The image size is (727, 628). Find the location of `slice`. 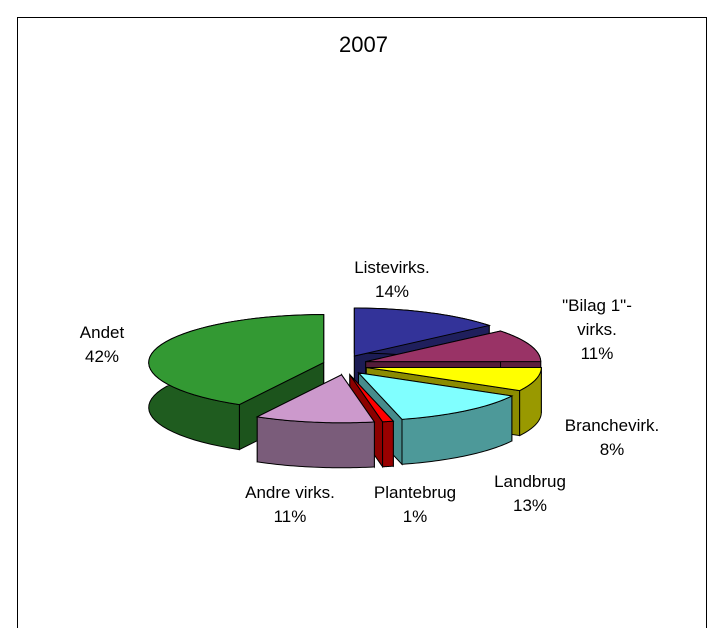

slice is located at coordinates (315, 421).